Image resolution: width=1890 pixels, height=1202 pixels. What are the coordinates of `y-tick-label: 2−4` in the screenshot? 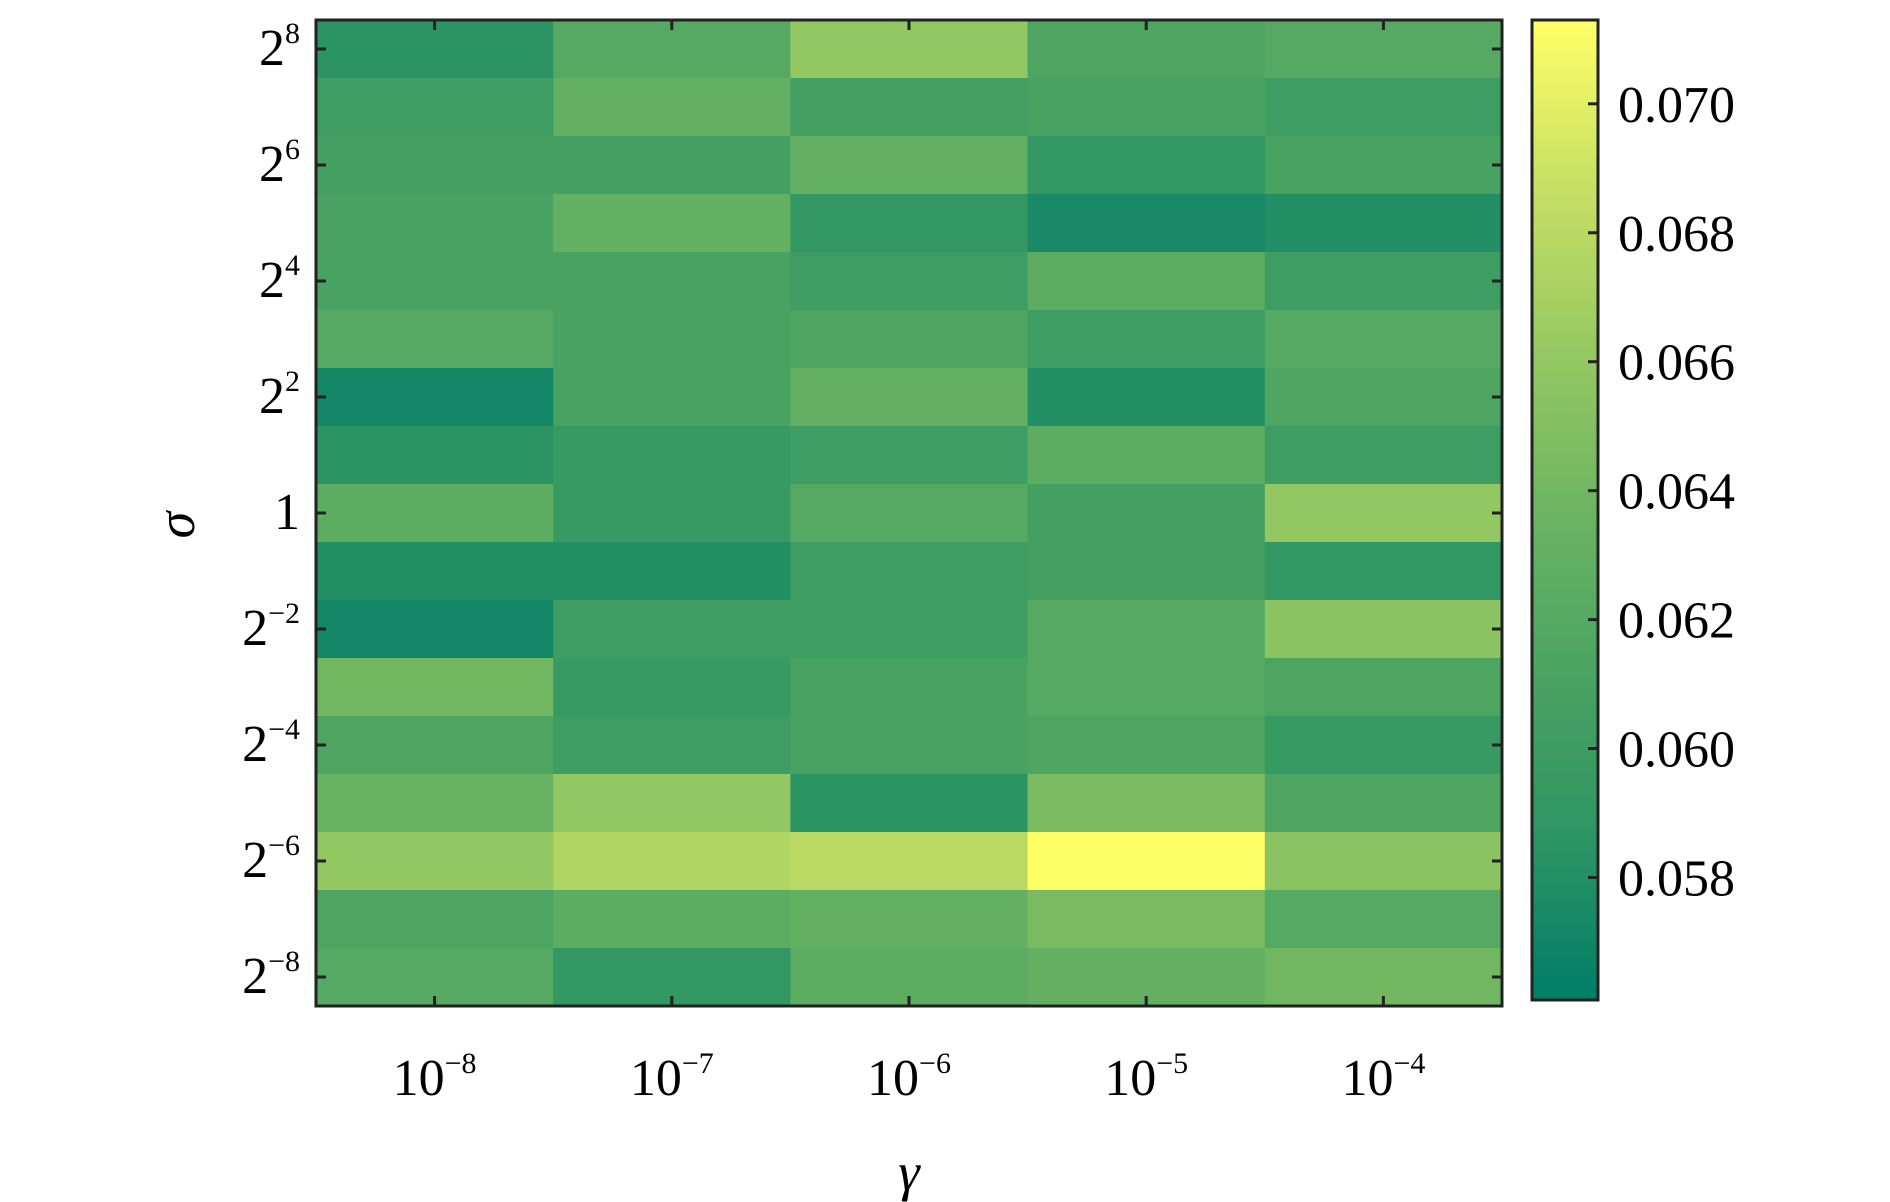 It's located at (271, 743).